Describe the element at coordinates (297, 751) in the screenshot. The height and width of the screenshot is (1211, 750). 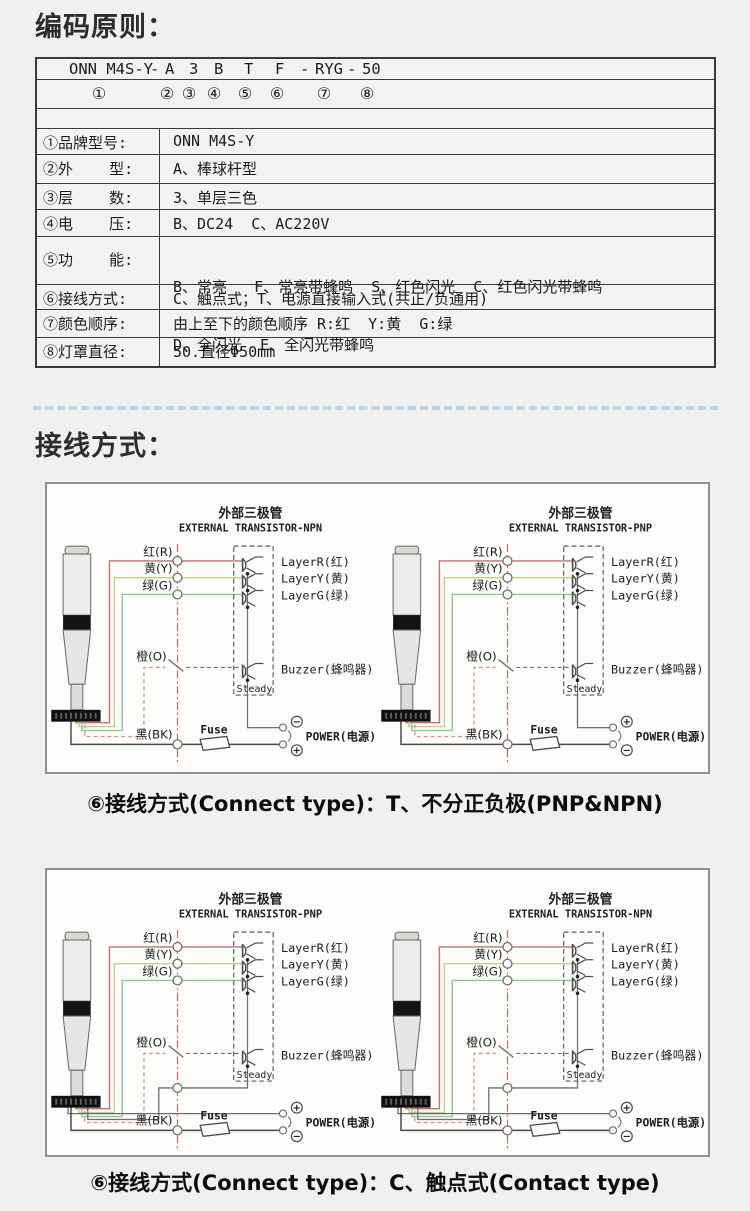
I see `power-polarity-bottom-sign: +` at that location.